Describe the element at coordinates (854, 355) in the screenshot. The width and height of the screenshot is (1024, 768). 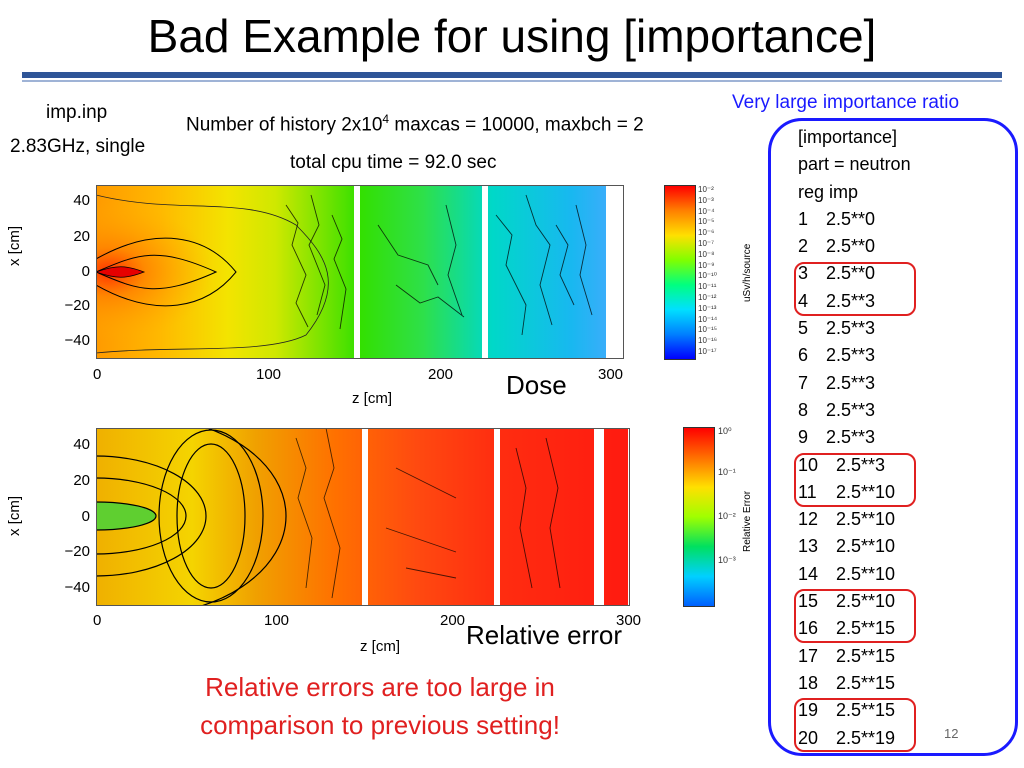
I see `importance-row: 6 2.5**3` at that location.